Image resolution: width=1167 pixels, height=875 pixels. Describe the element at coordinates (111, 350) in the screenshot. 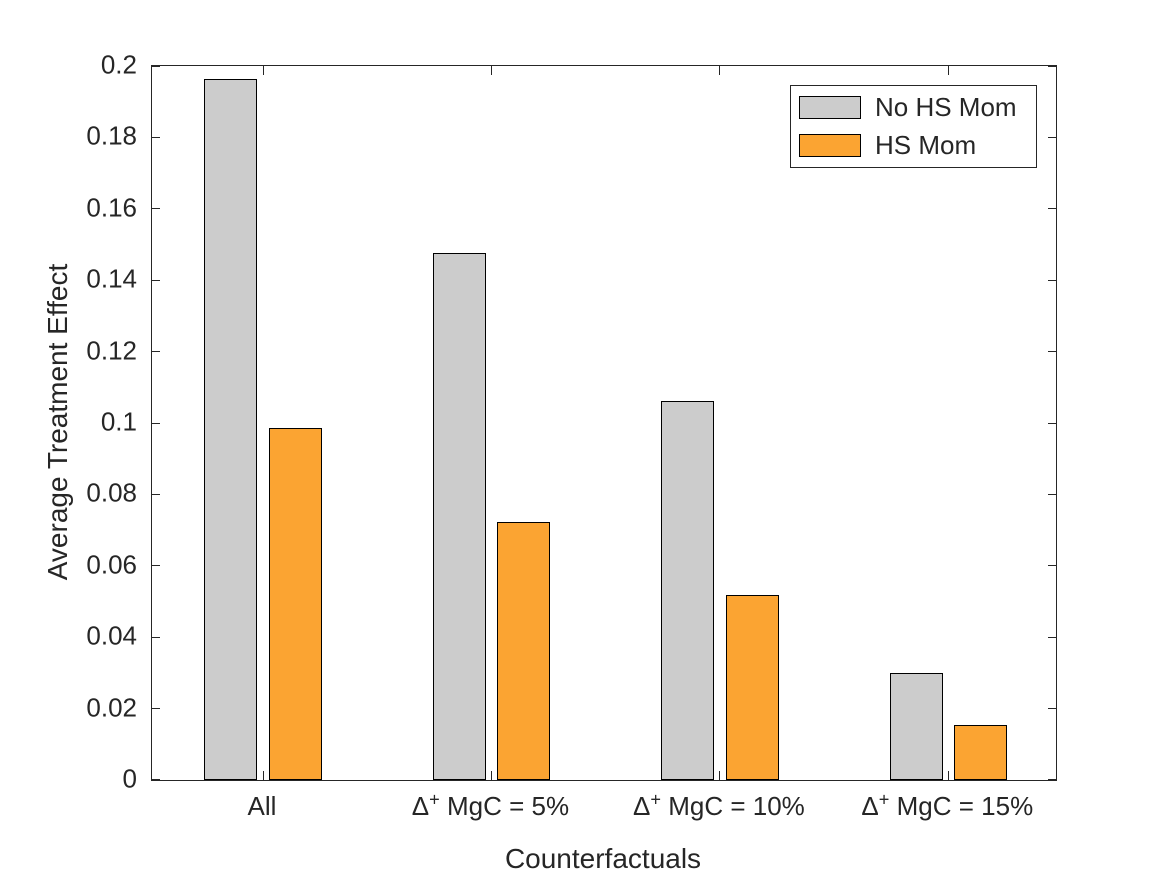

I see `y-tick-label: 0.12` at that location.